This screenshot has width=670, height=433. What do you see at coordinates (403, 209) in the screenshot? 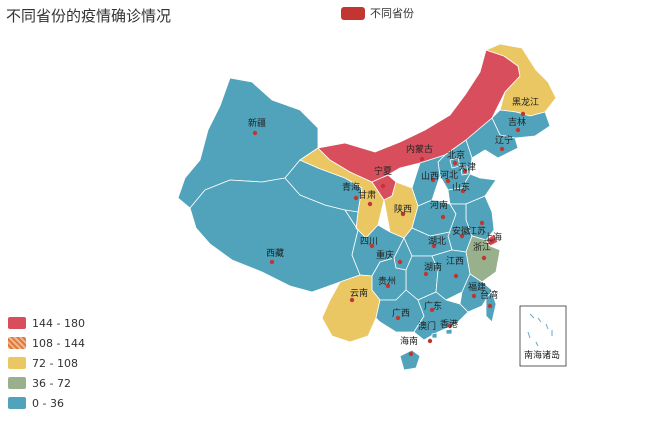
I see `label-shaanxi: 陕西` at bounding box center [403, 209].